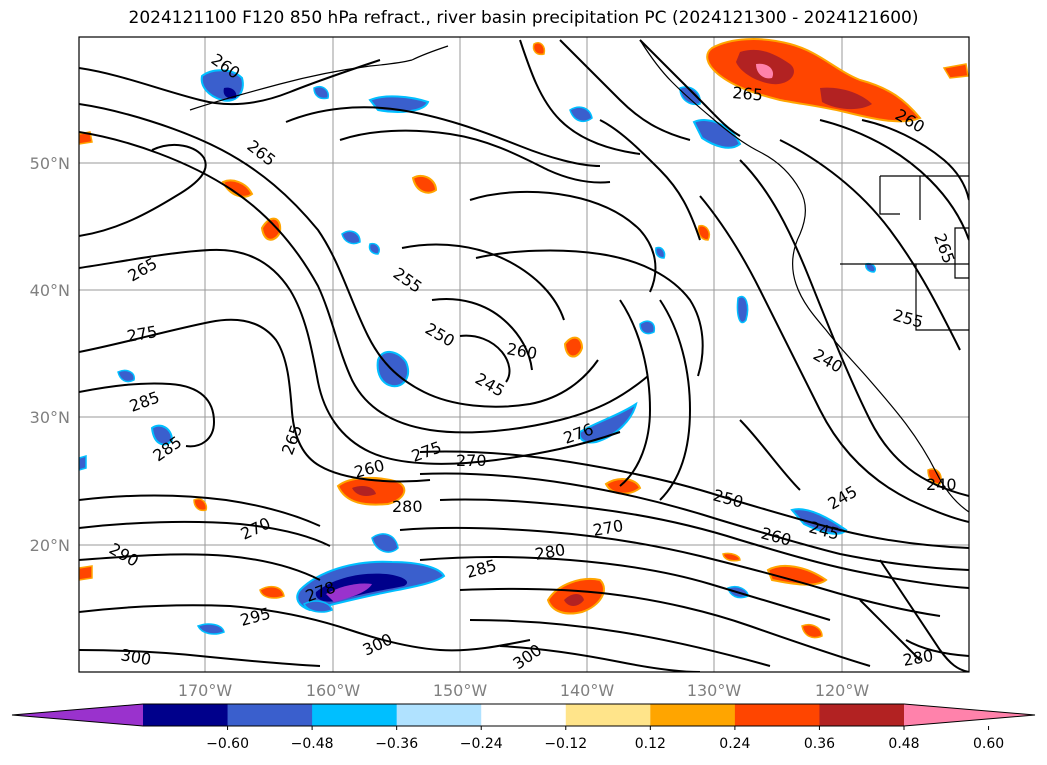 The height and width of the screenshot is (765, 1047). Describe the element at coordinates (819, 744) in the screenshot. I see `colorbar-tick-label: 0.36` at that location.